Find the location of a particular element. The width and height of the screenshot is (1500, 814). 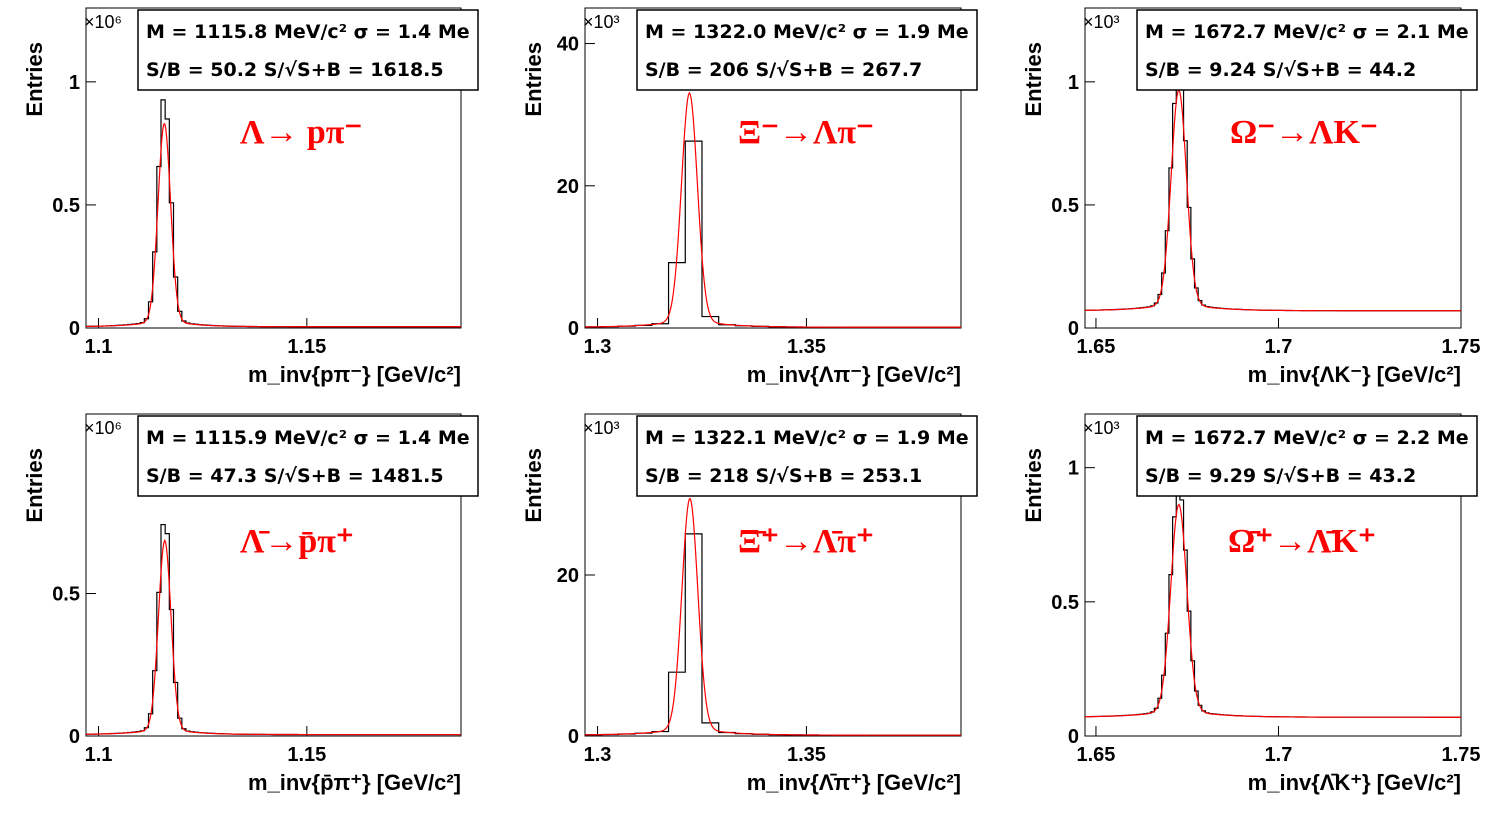

x-axis-label: m_inv{ΛK⁻} [GeV/c²] is located at coordinates (1354, 374).